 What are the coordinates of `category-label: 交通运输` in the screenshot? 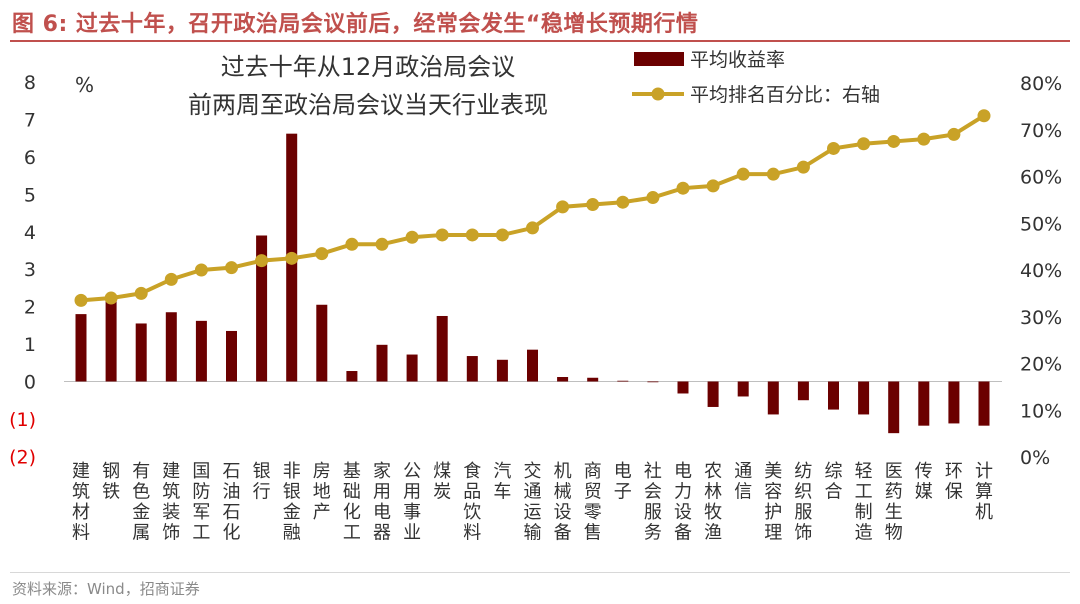 It's located at (533, 502).